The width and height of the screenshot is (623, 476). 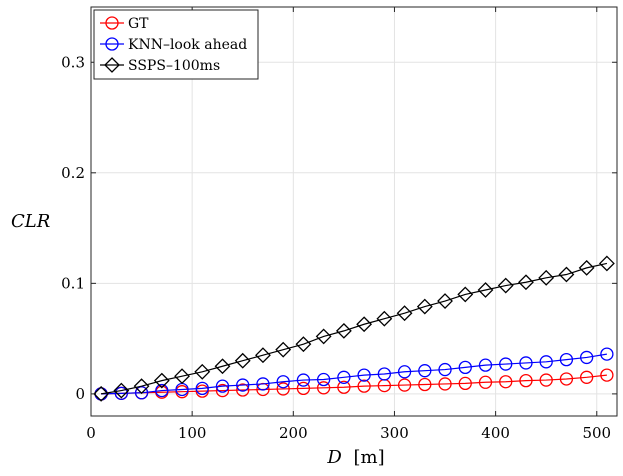 I want to click on legend: GT KNN–look ahead SSPS–100ms, so click(x=176, y=44).